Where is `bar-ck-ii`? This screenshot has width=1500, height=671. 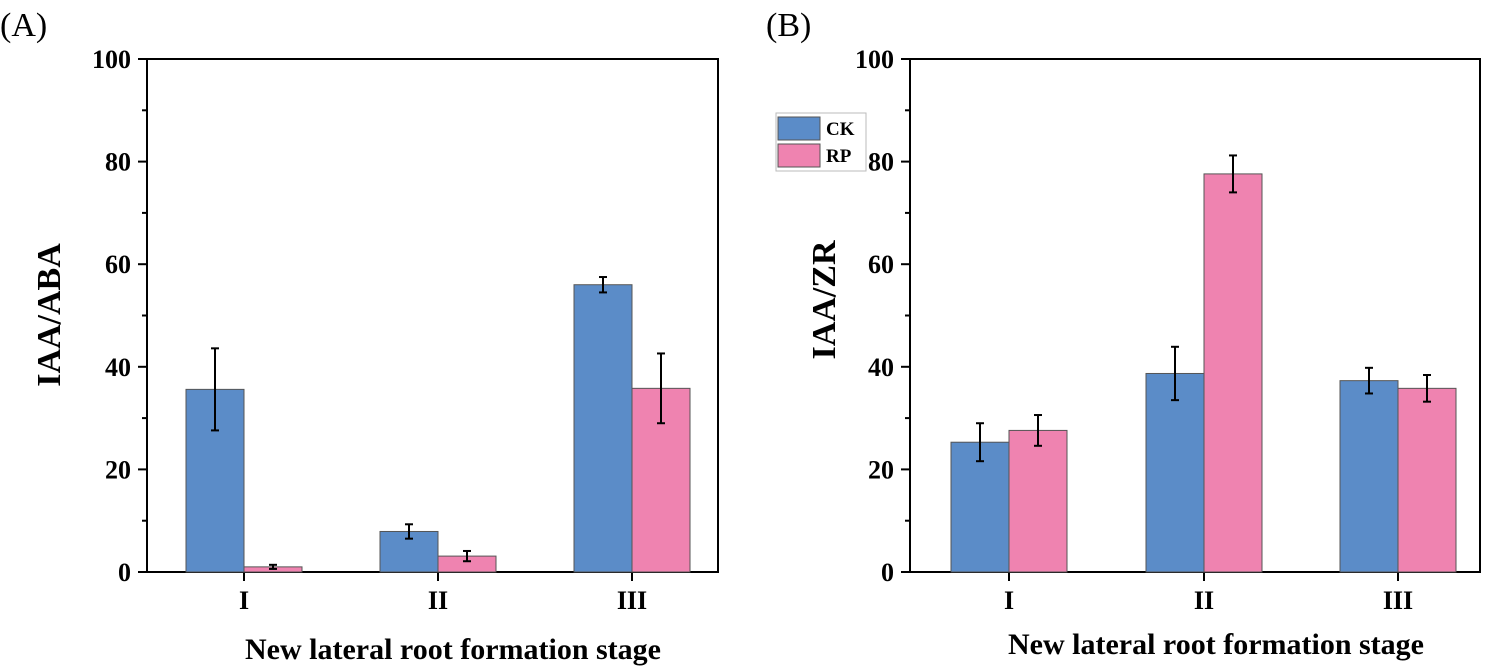
bar-ck-ii is located at coordinates (1175, 472).